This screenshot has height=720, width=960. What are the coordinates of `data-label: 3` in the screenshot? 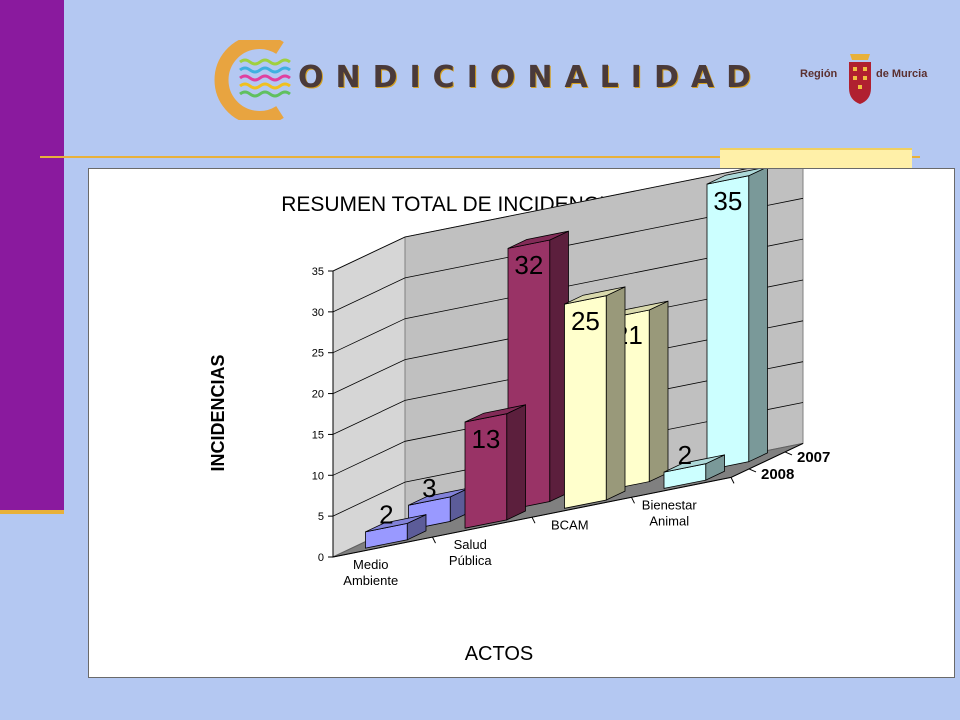 It's located at (429, 488).